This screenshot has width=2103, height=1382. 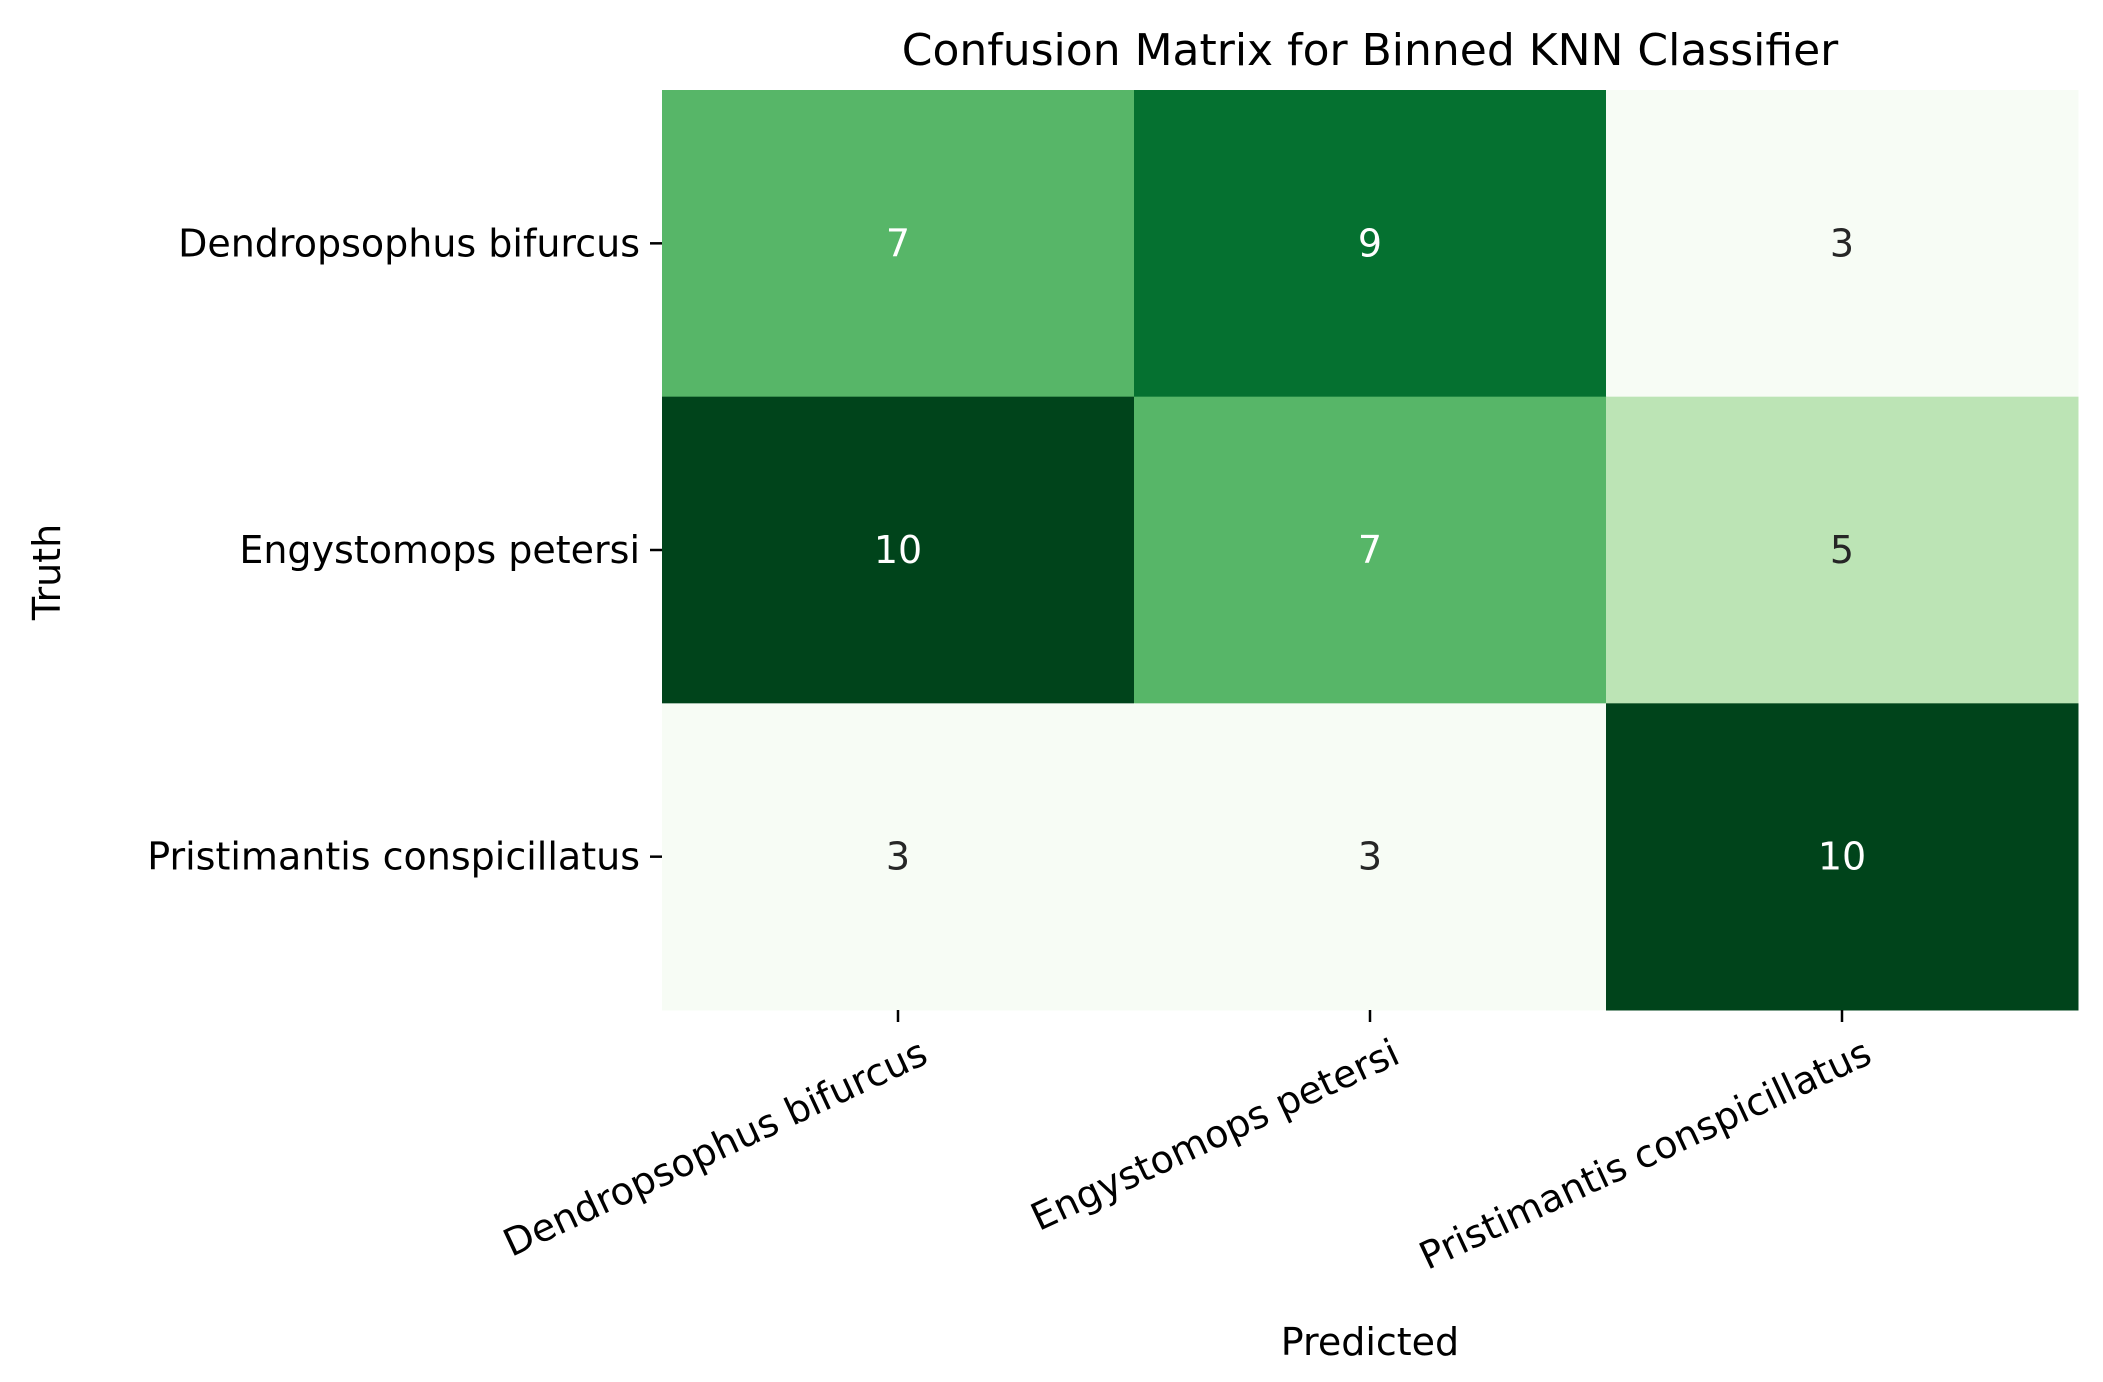 I want to click on cell-value-label: 5, so click(x=1842, y=550).